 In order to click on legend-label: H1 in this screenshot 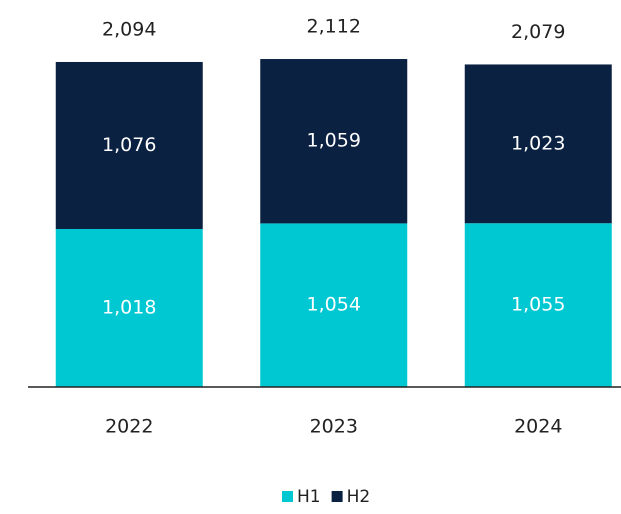, I will do `click(309, 497)`.